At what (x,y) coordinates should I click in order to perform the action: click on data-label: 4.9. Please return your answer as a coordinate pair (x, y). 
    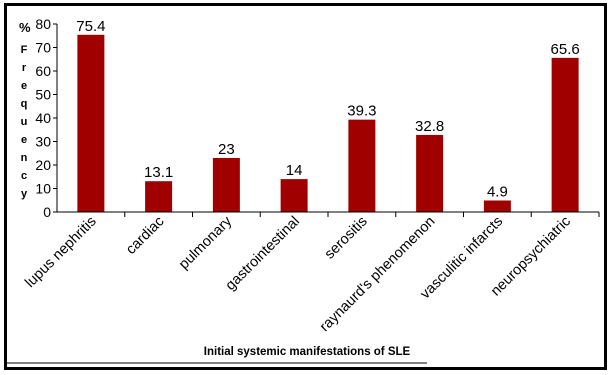
    Looking at the image, I should click on (497, 191).